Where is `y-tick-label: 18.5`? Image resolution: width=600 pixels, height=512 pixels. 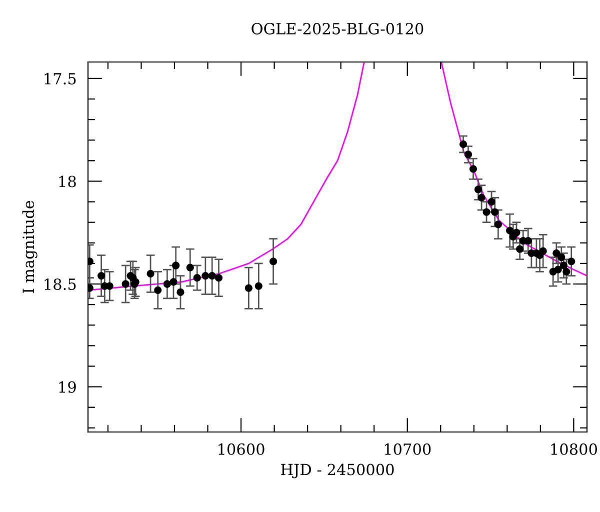 y-tick-label: 18.5 is located at coordinates (60, 284).